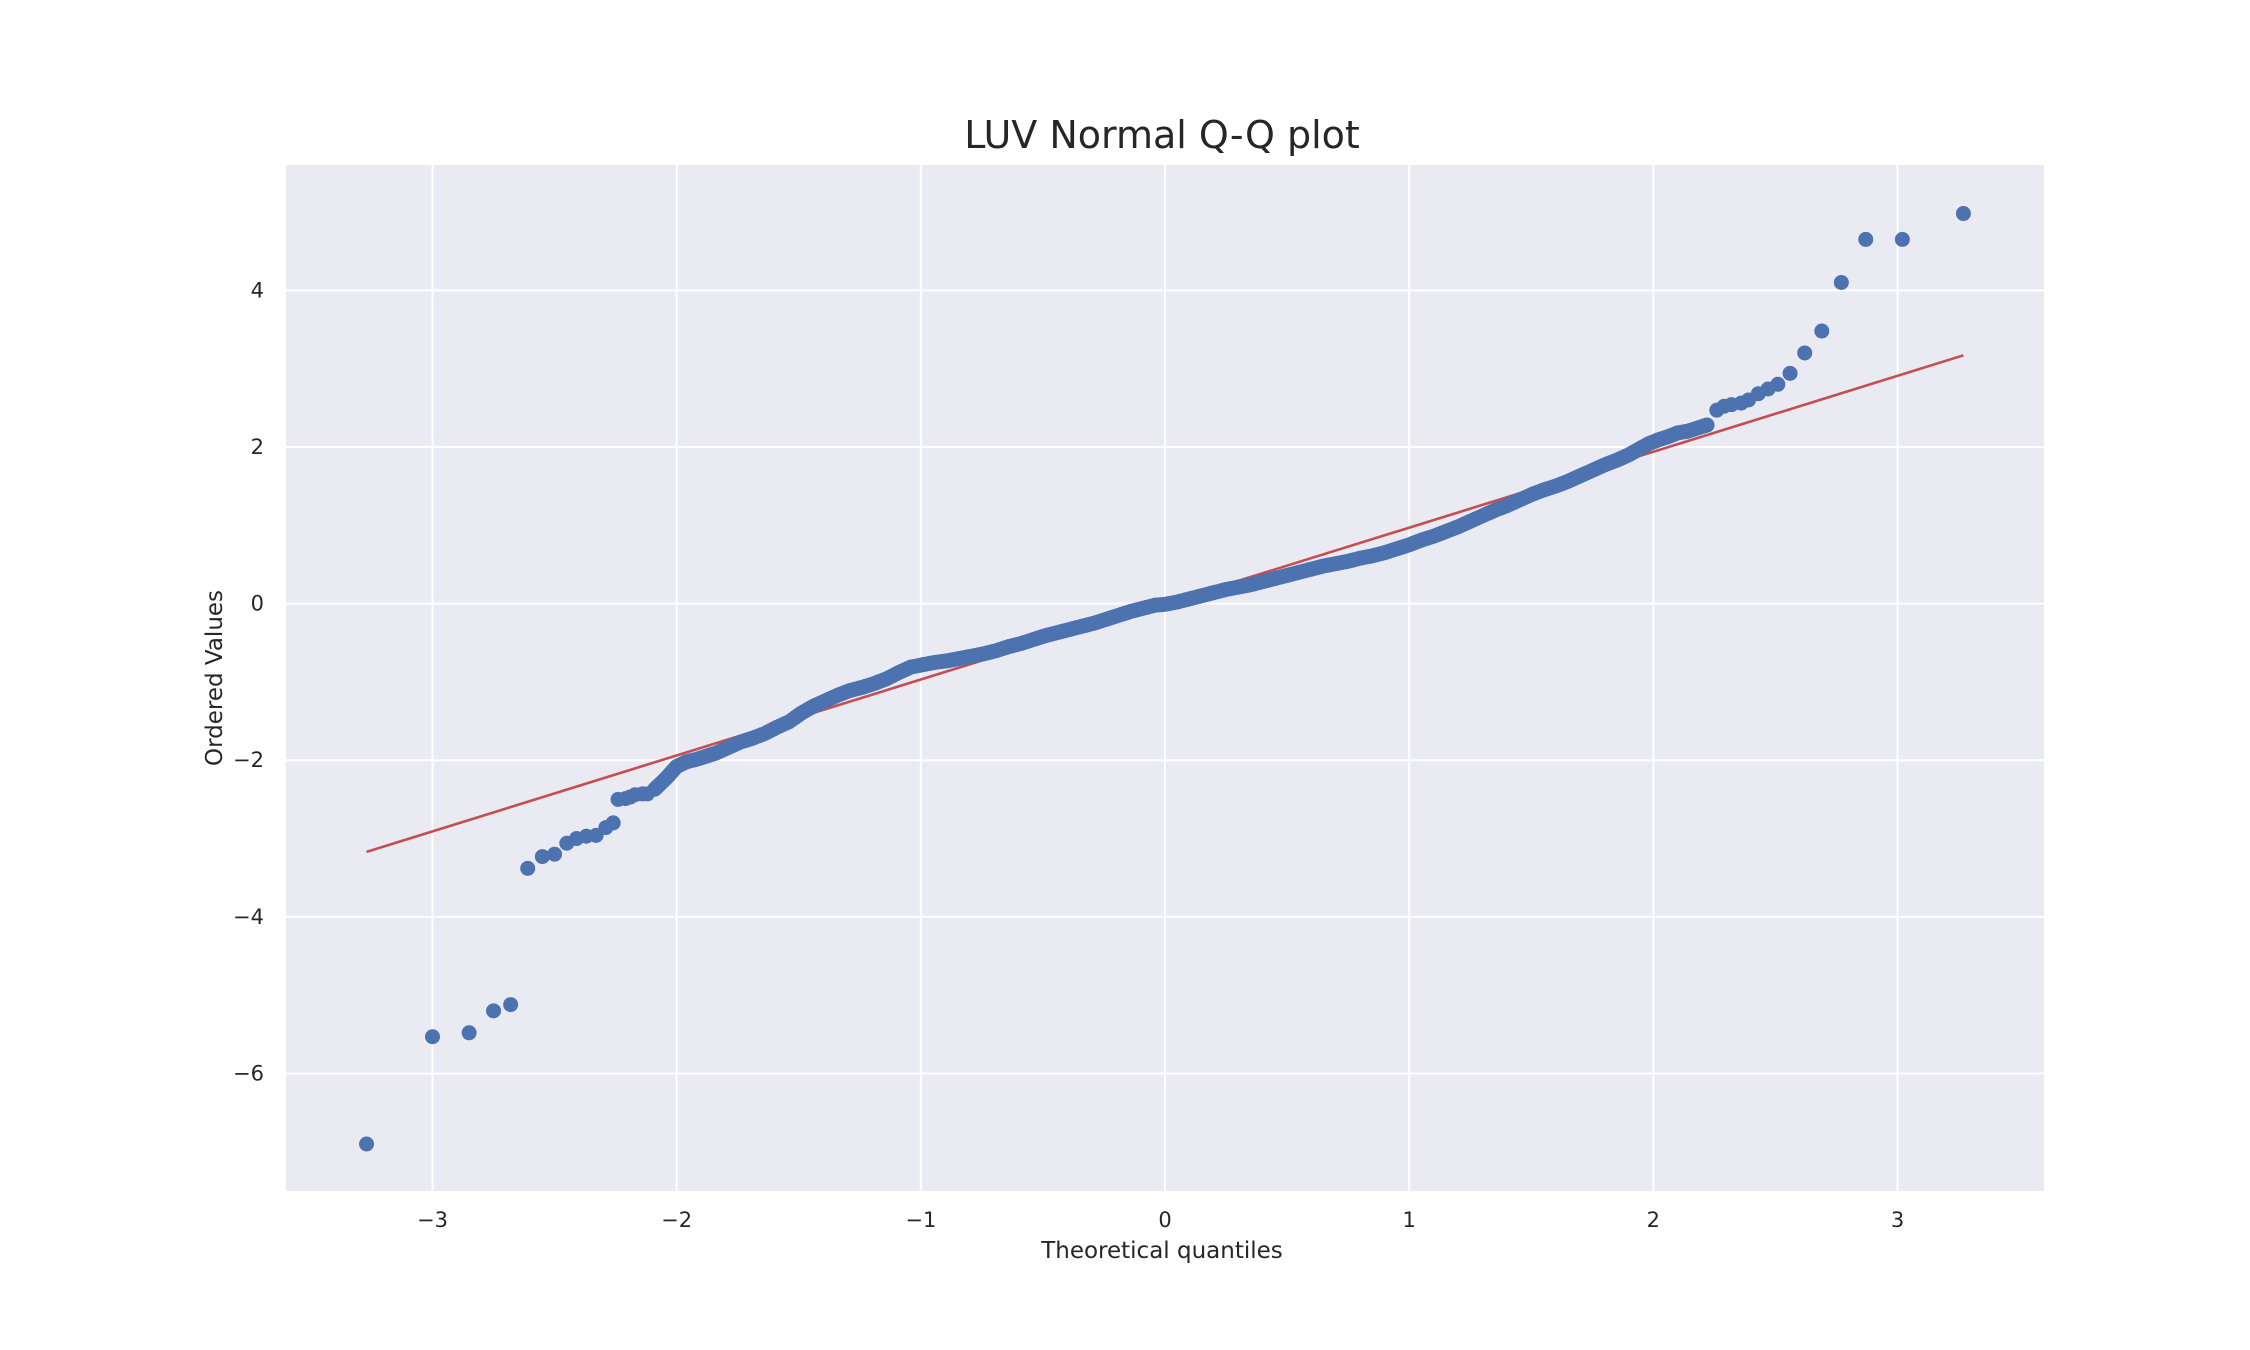  I want to click on y-axis-label: Ordered Values, so click(215, 678).